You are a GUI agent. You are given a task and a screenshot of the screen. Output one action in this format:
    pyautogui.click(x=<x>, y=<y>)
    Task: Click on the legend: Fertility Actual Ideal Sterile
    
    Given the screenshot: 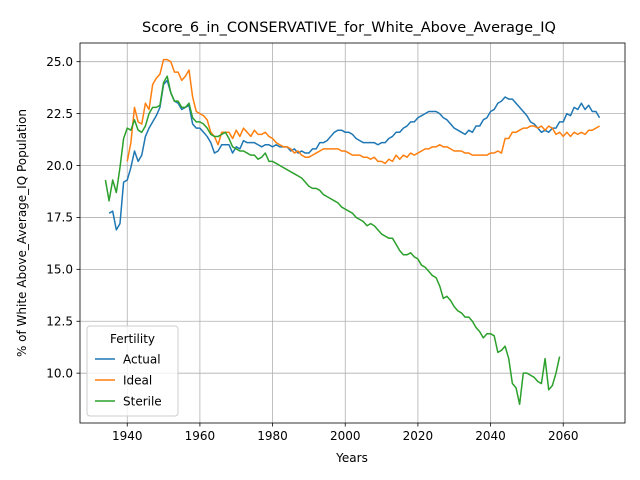 What is the action you would take?
    pyautogui.click(x=132, y=371)
    